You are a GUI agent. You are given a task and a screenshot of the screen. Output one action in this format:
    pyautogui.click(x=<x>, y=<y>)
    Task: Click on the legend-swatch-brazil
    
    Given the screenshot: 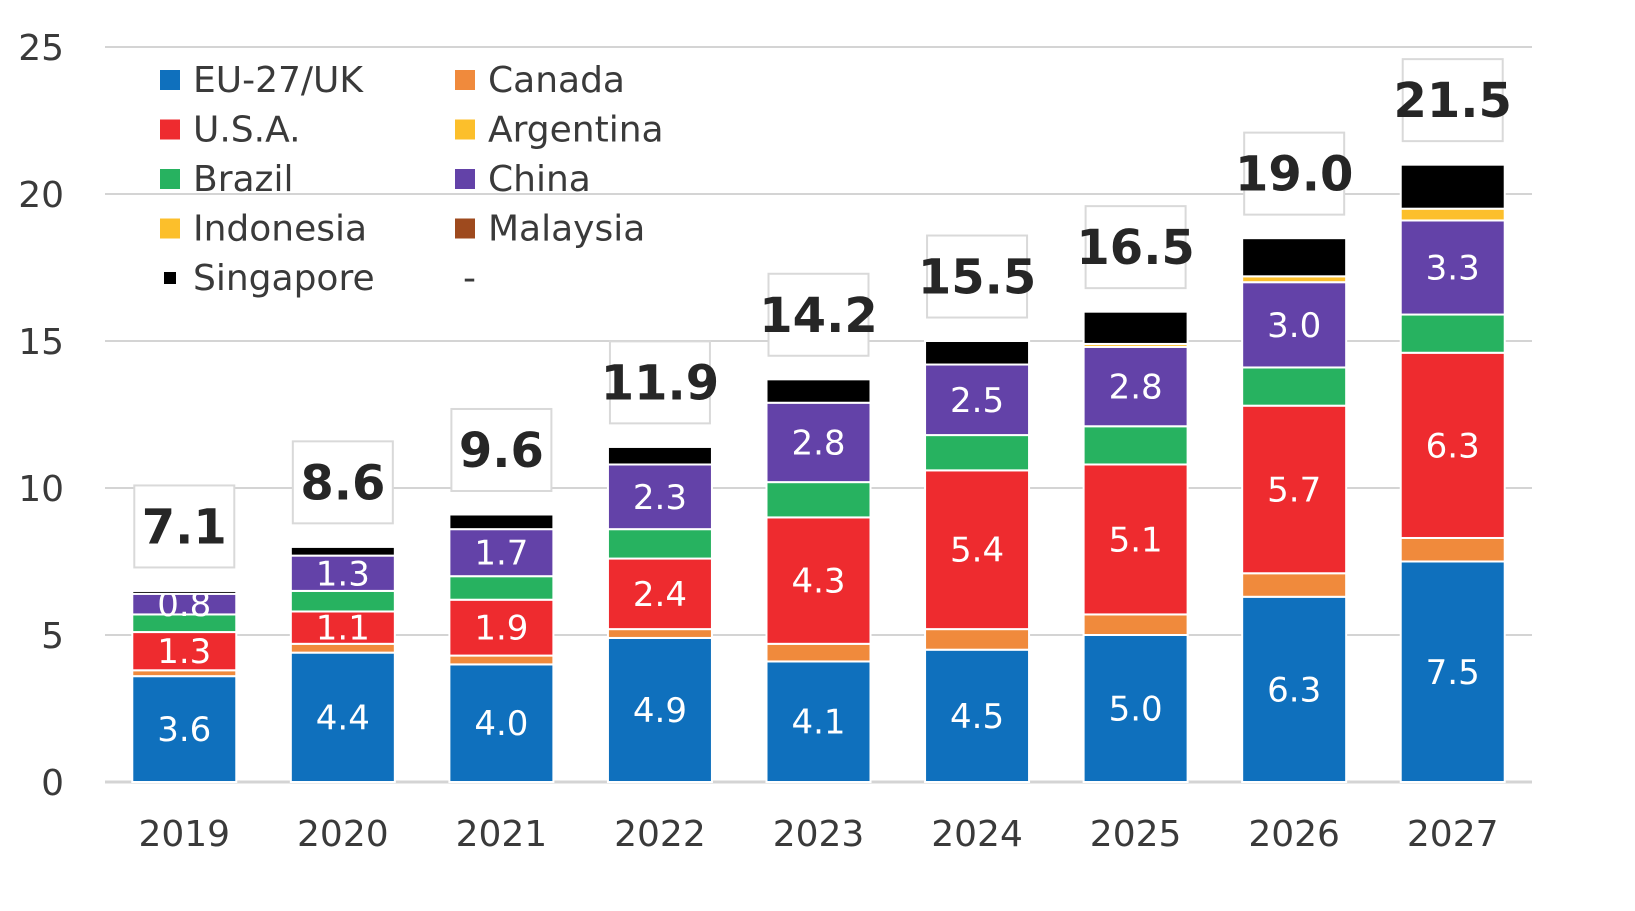 What is the action you would take?
    pyautogui.click(x=170, y=179)
    